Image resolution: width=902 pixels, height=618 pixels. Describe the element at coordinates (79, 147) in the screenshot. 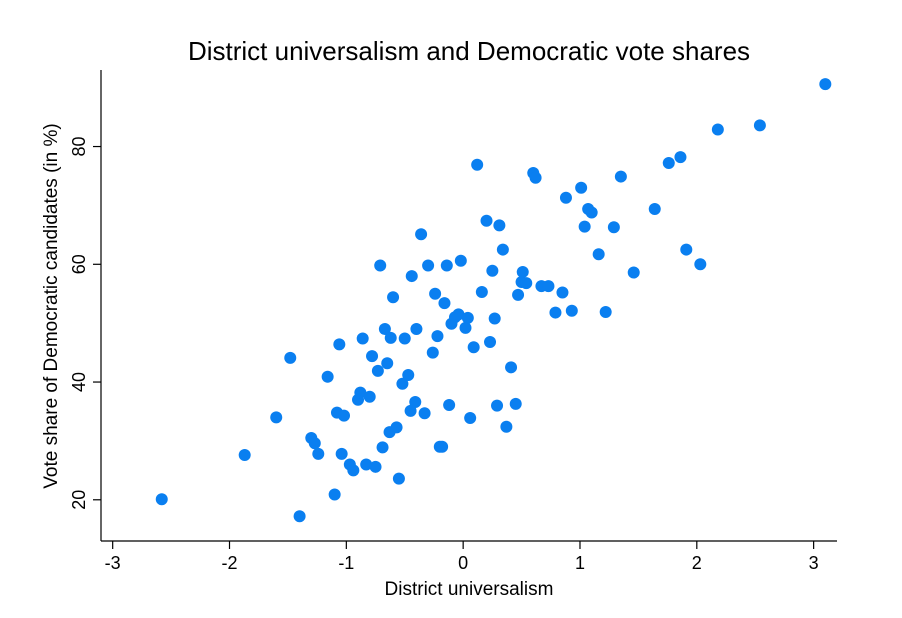

I see `y-tick-label: 80` at that location.